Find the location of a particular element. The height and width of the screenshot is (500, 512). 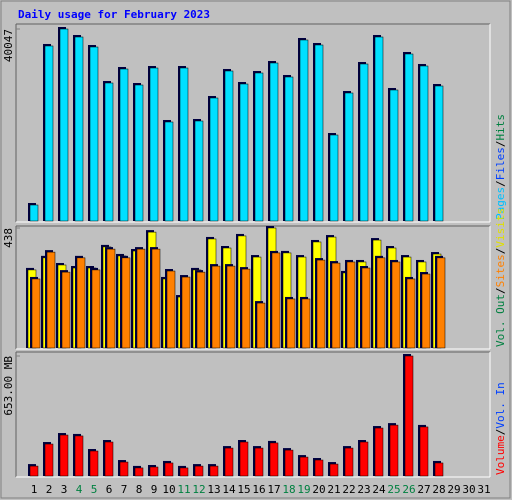

x-tick-label: 30 is located at coordinates (468, 489).